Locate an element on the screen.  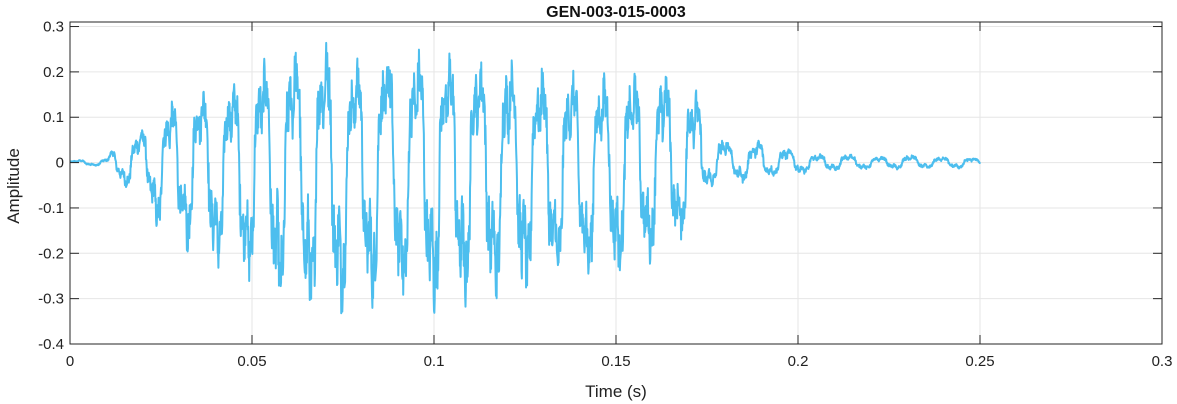
y-tick-label: 0.1 is located at coordinates (53, 117).